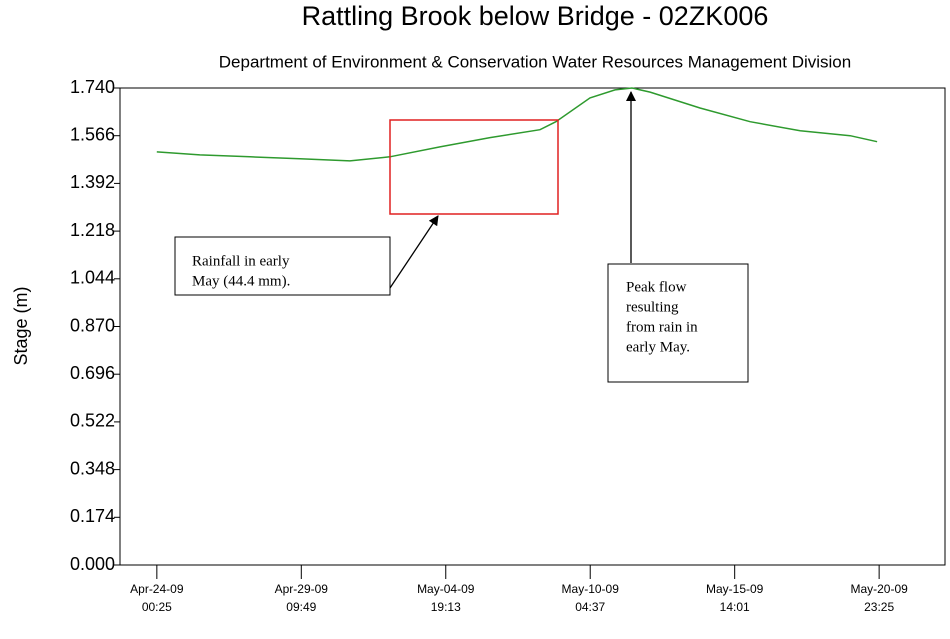  What do you see at coordinates (662, 327) in the screenshot?
I see `annotation-text: from rain in` at bounding box center [662, 327].